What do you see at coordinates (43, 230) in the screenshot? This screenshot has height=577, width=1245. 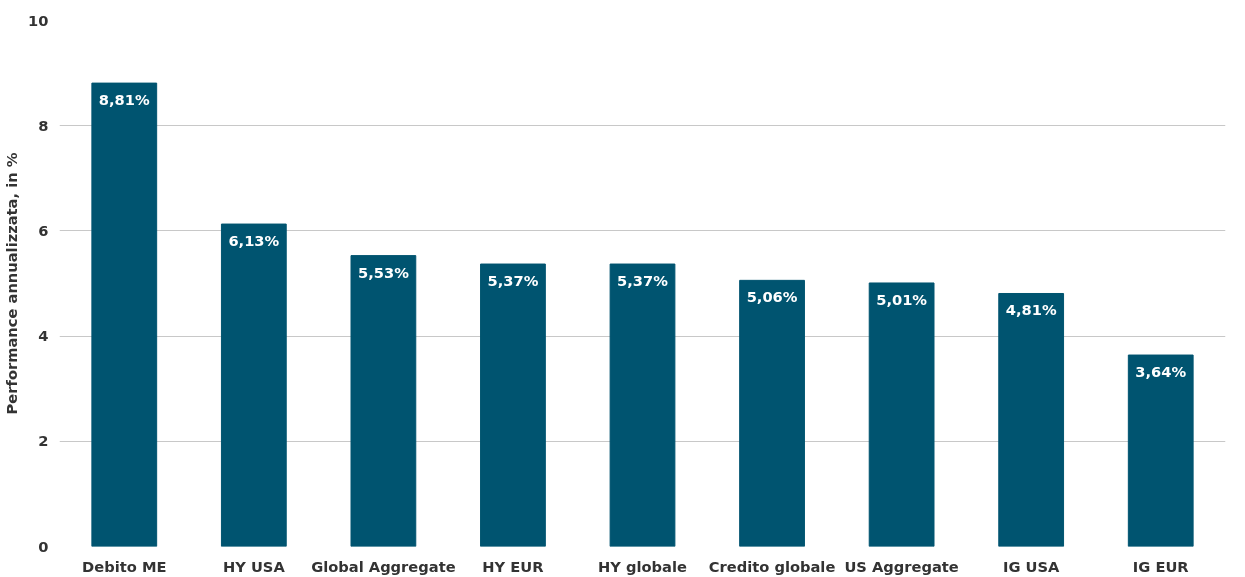 I see `y-tick-label: 6` at bounding box center [43, 230].